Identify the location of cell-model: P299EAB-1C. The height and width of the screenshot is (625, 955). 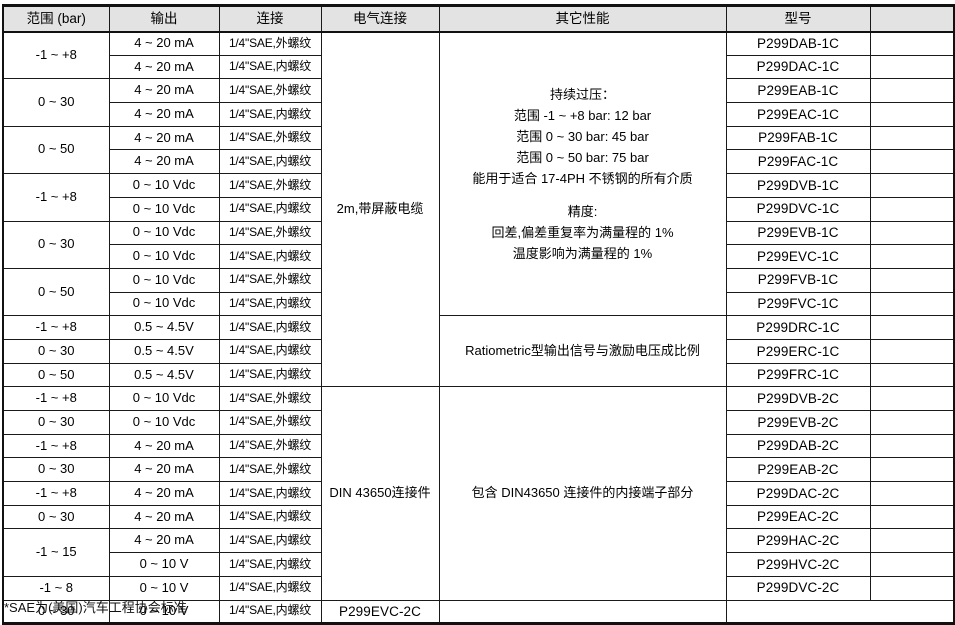
(798, 91).